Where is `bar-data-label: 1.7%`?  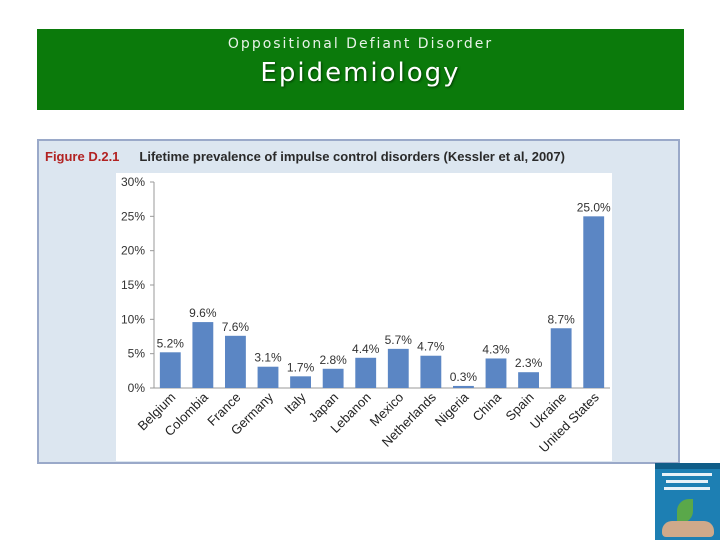 bar-data-label: 1.7% is located at coordinates (301, 367).